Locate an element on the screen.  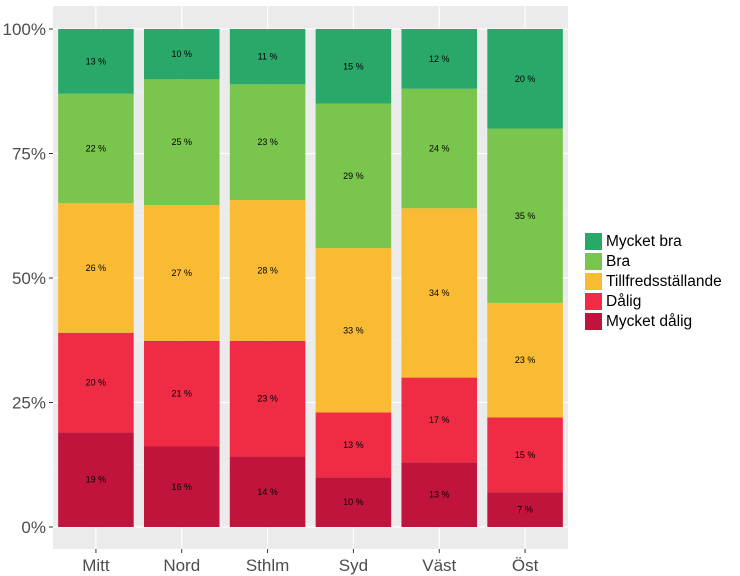
legend-item: Mycket bra is located at coordinates (653, 241).